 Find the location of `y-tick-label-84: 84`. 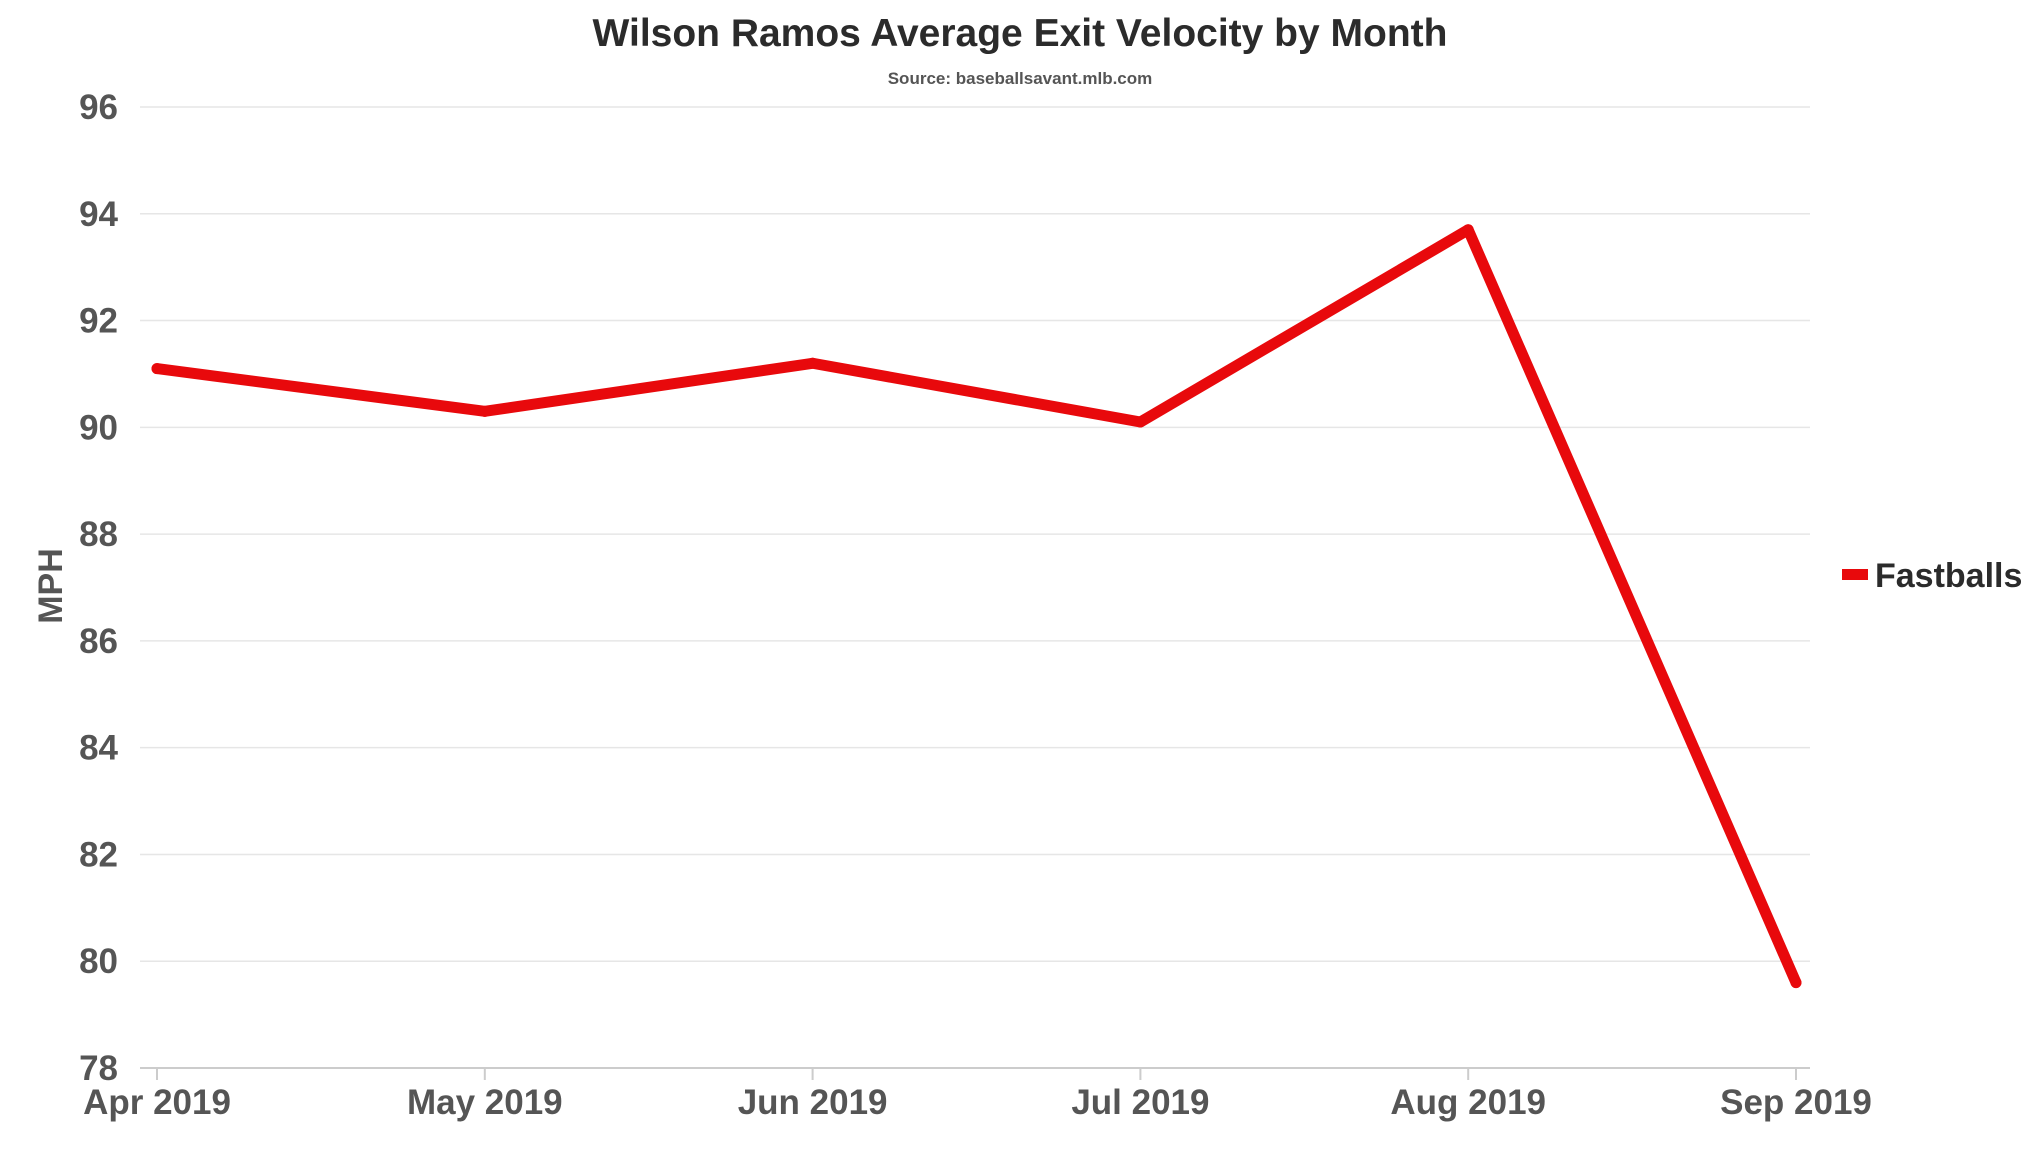

y-tick-label-84: 84 is located at coordinates (98, 748).